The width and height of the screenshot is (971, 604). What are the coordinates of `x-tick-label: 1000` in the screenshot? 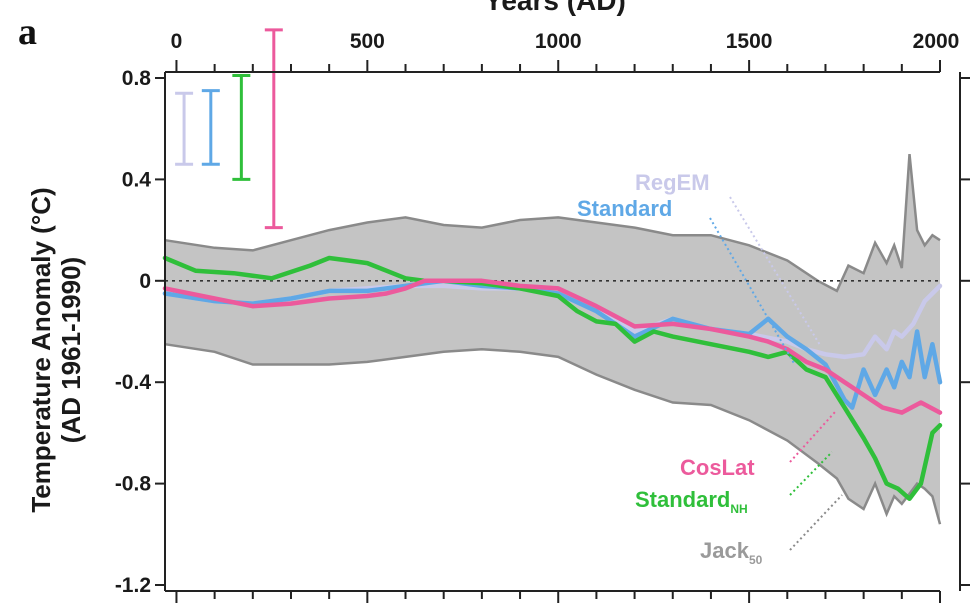 It's located at (558, 41).